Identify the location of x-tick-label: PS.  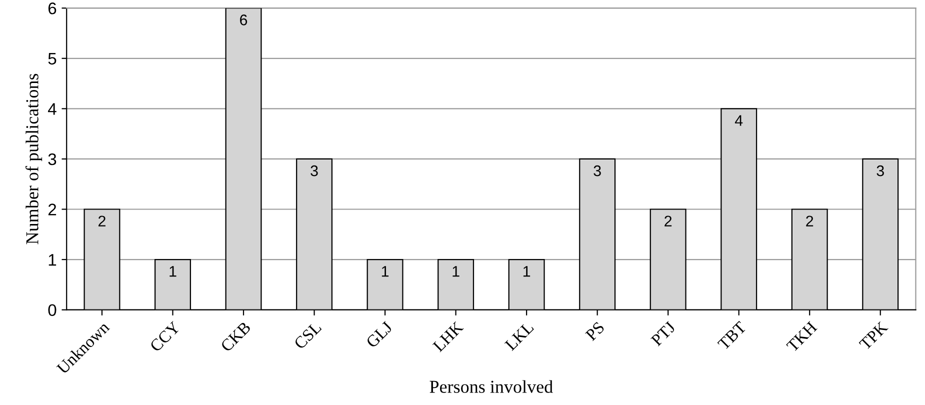
(594, 331).